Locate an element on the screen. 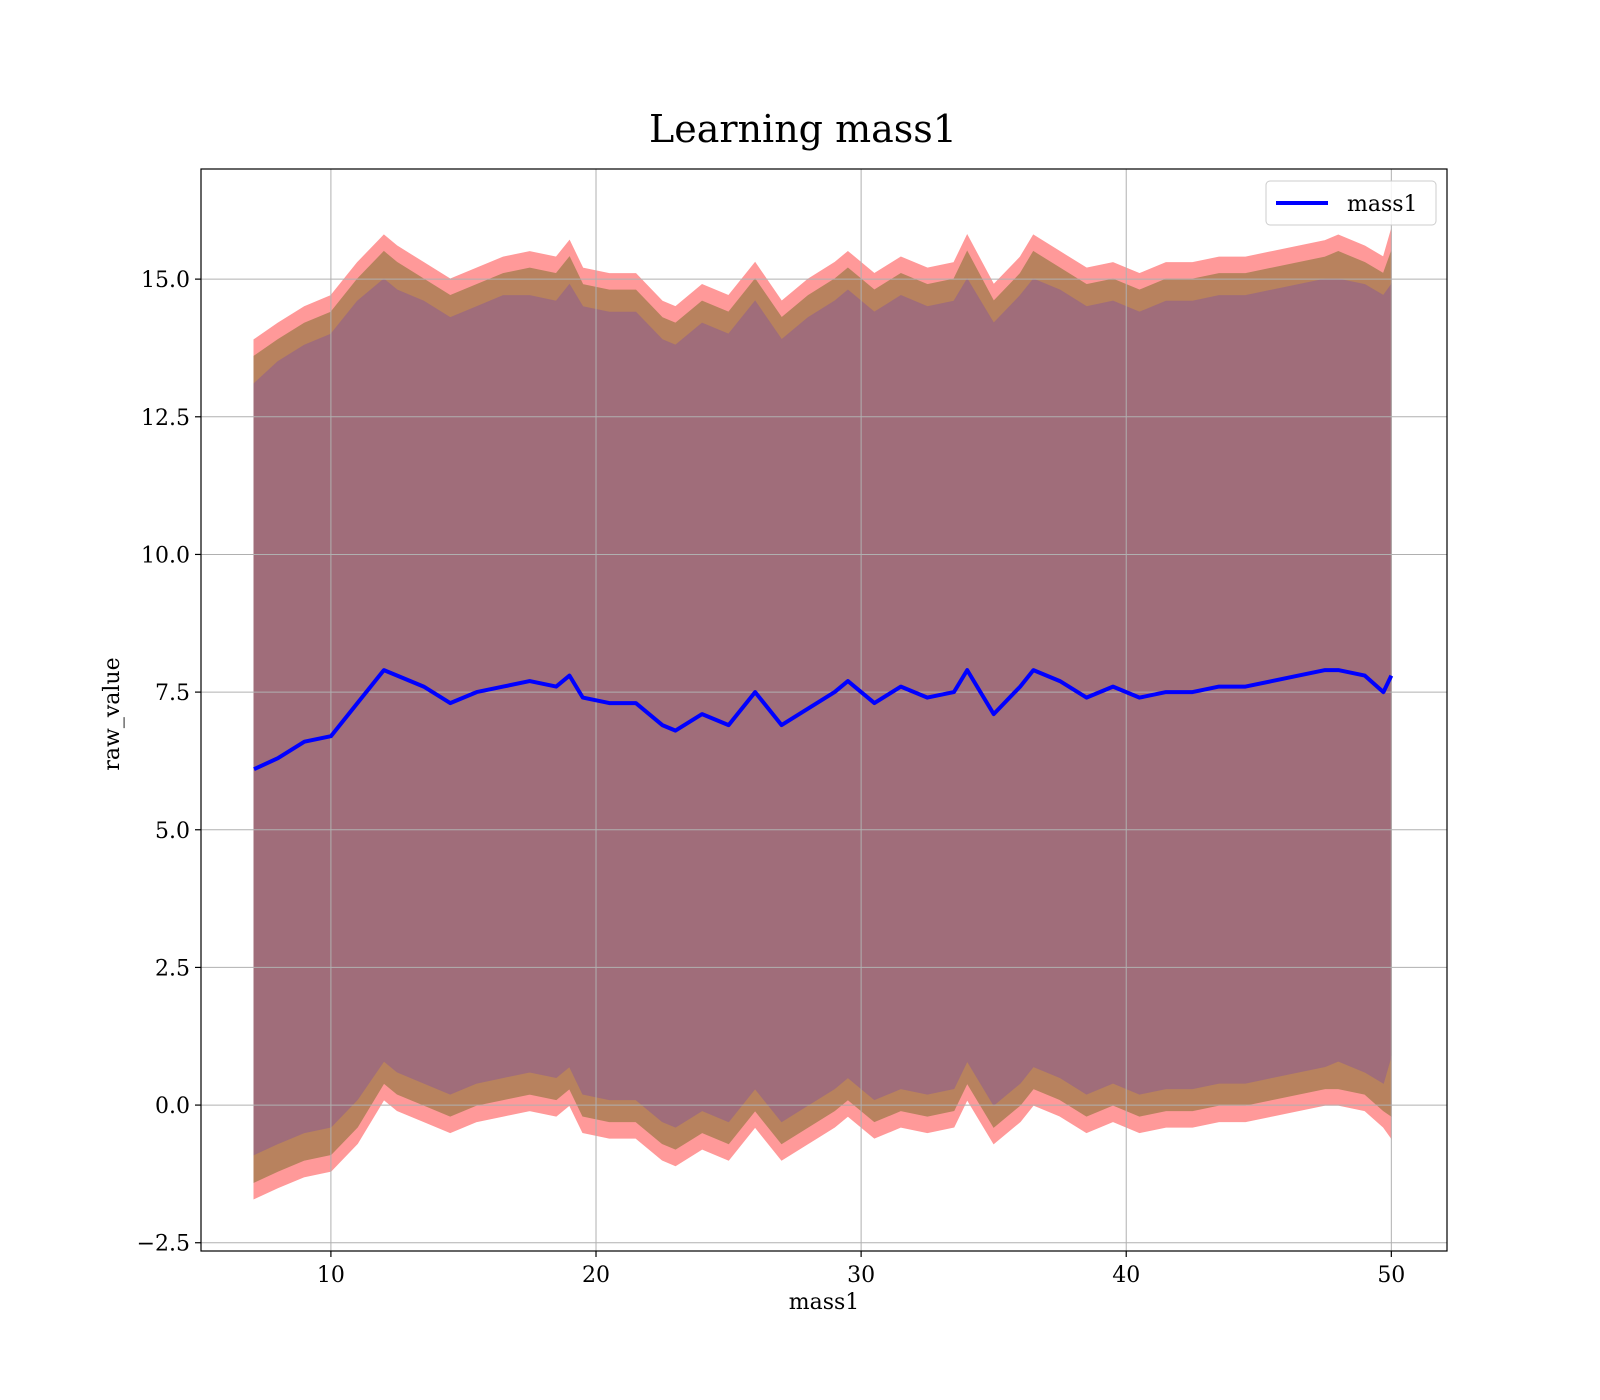 Image resolution: width=1600 pixels, height=1400 pixels. x-tick-label: 20 is located at coordinates (596, 1275).